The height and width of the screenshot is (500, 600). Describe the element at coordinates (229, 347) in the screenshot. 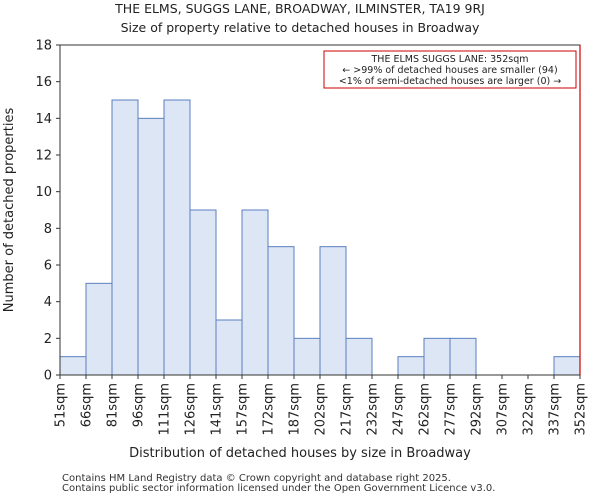

I see `bar-141sqm` at that location.